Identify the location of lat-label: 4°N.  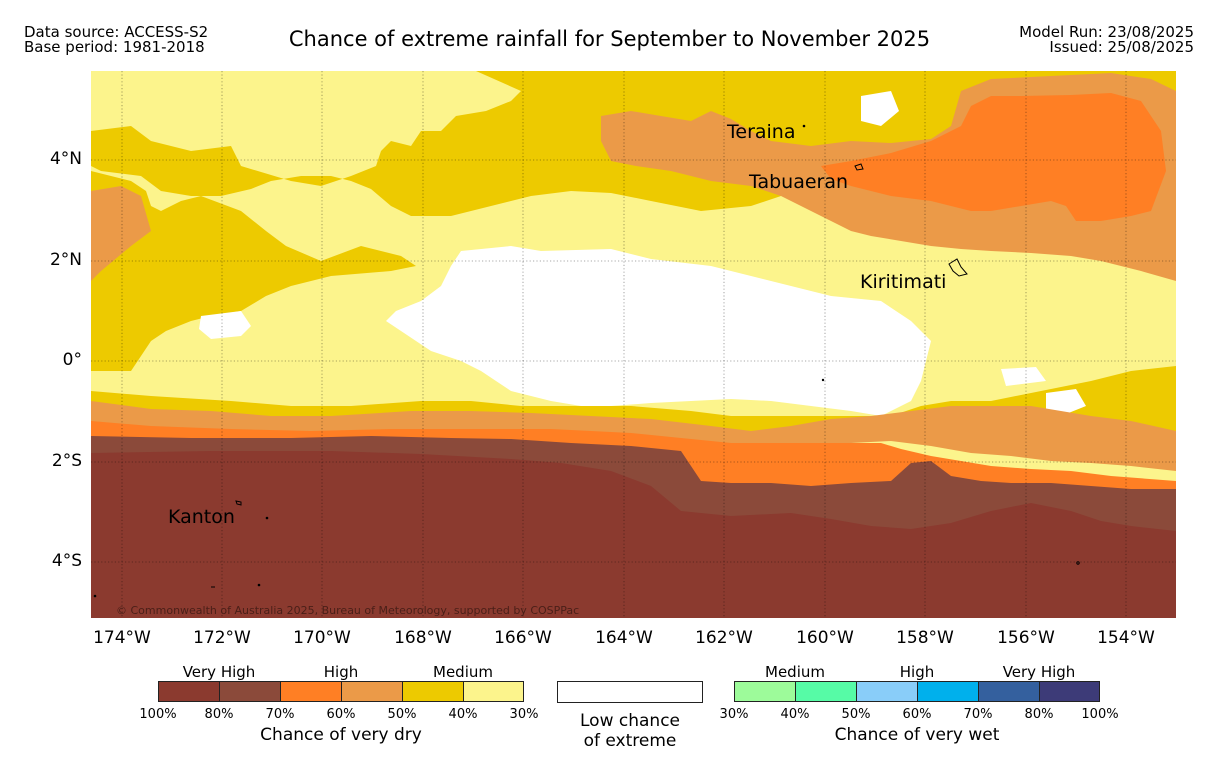
(65, 159).